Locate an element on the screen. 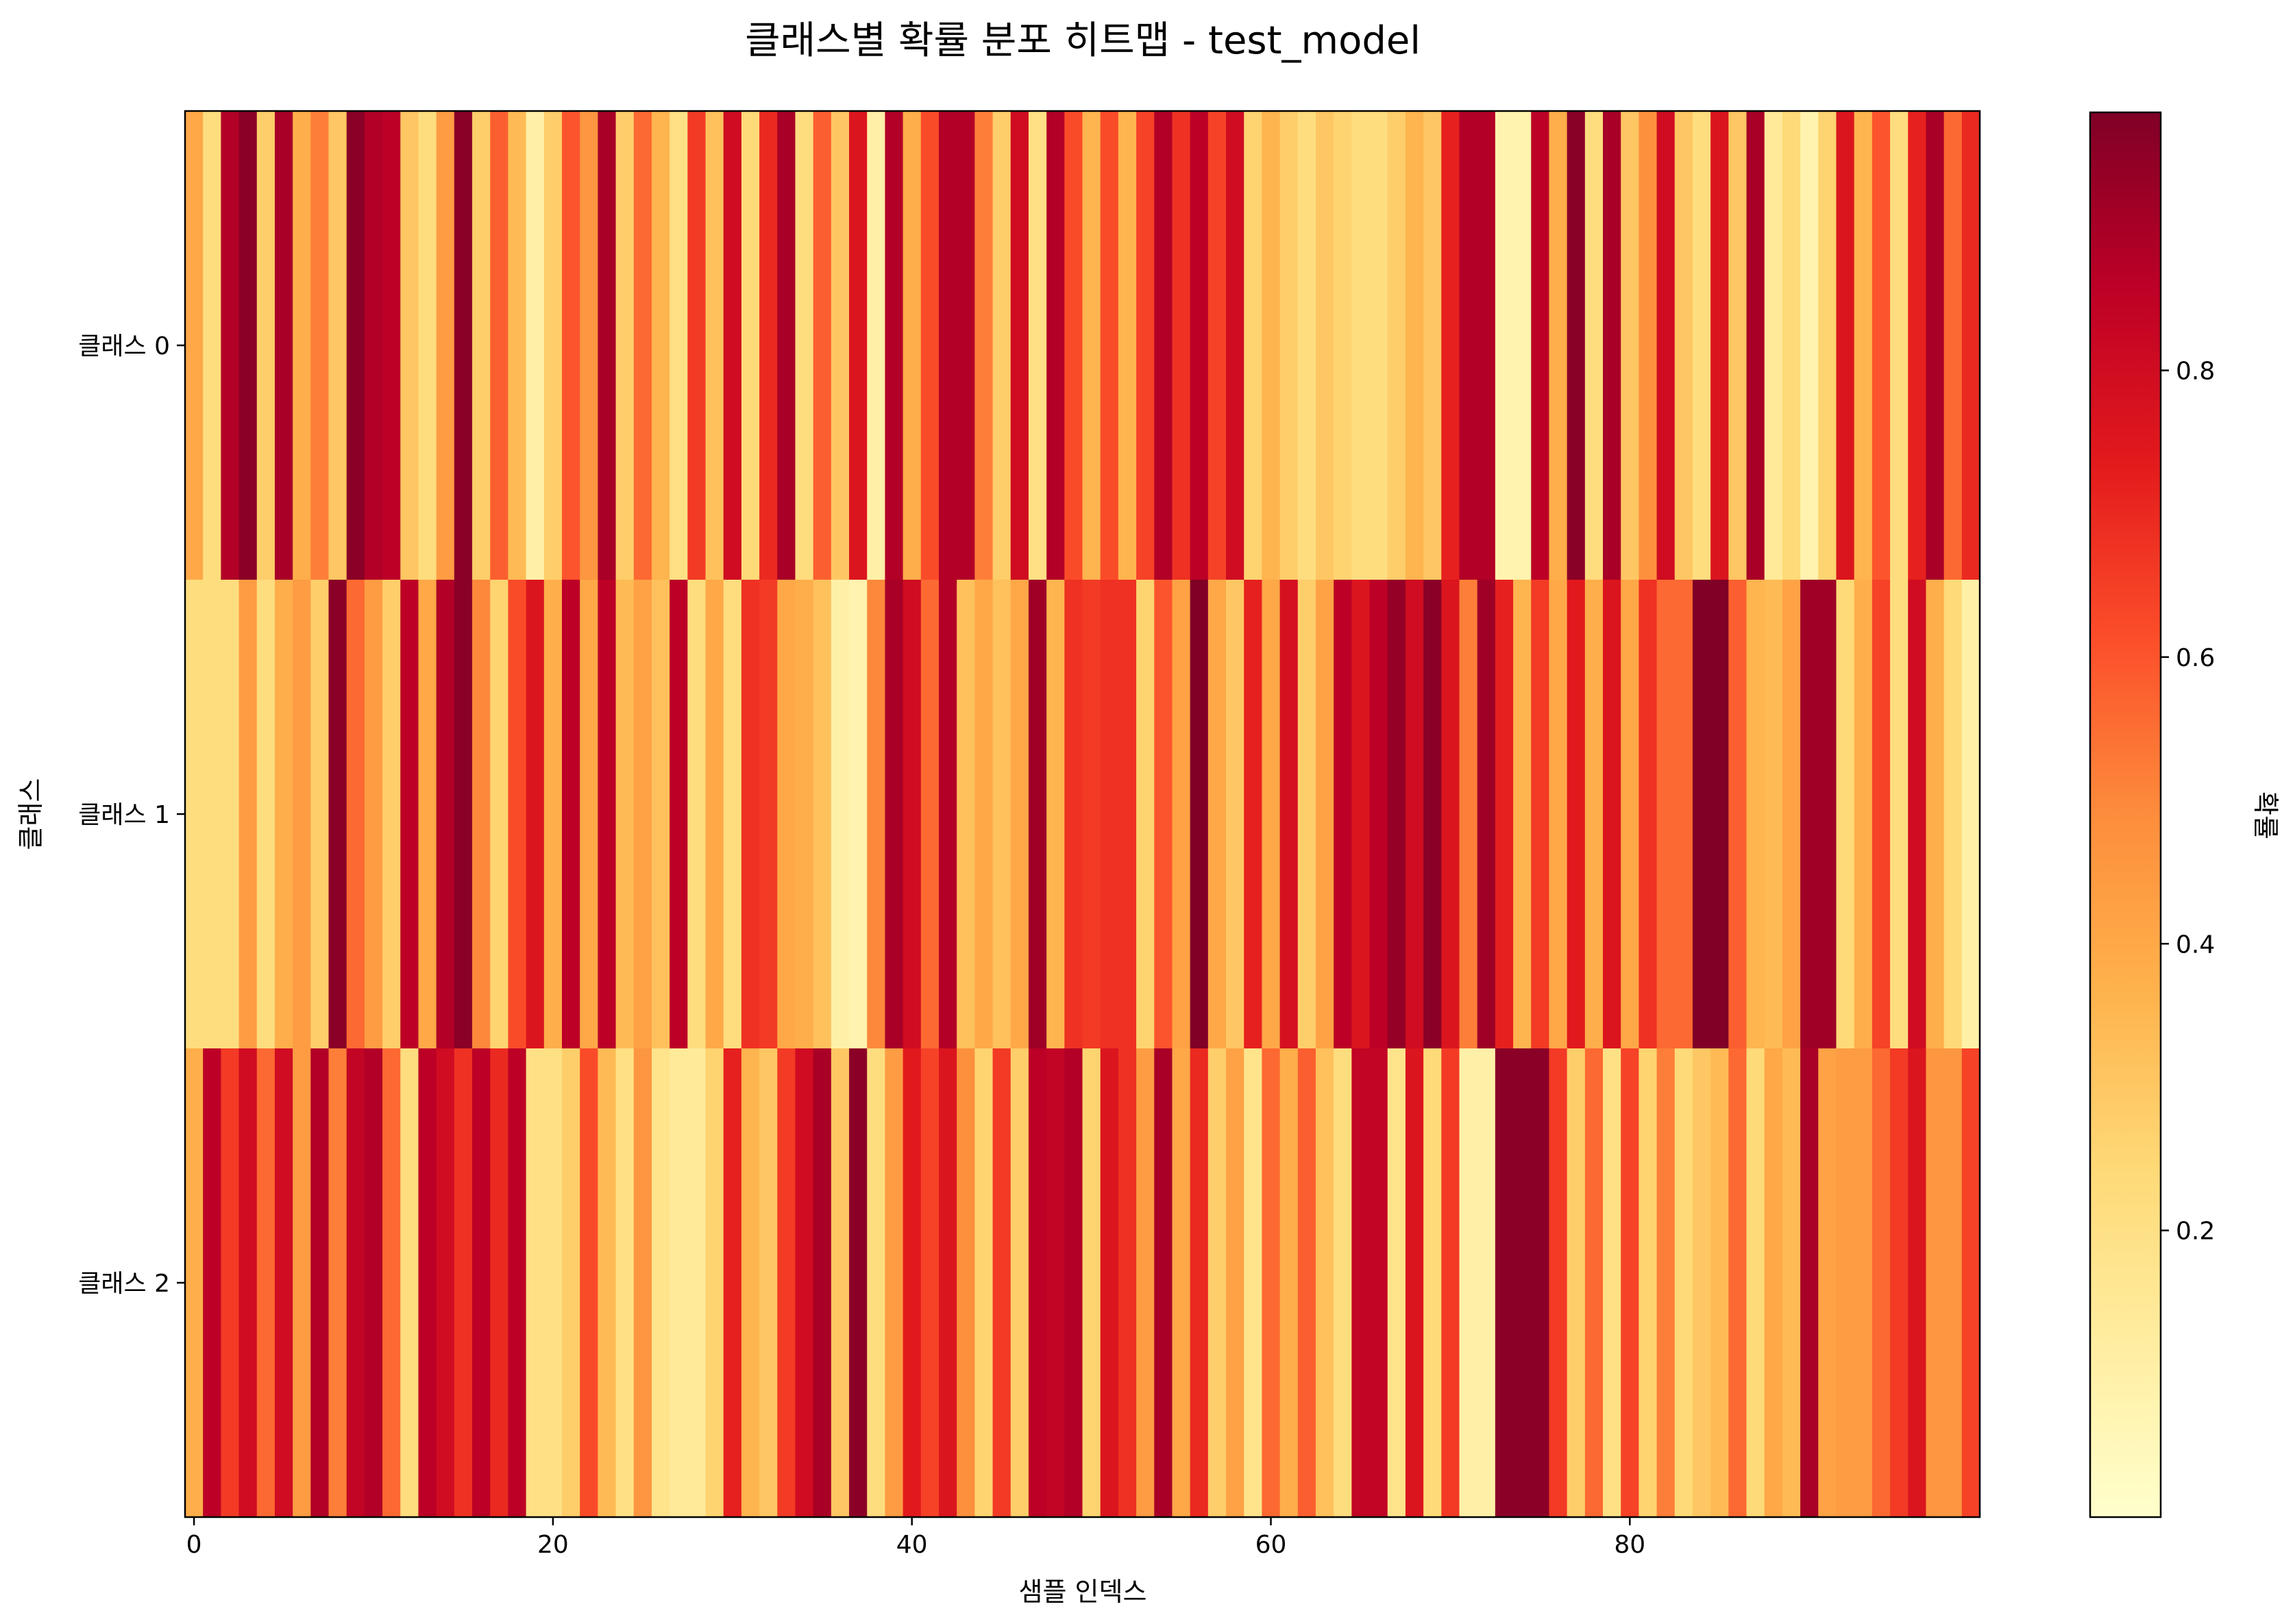 This screenshot has height=1624, width=2282. colorbar is located at coordinates (2126, 814).